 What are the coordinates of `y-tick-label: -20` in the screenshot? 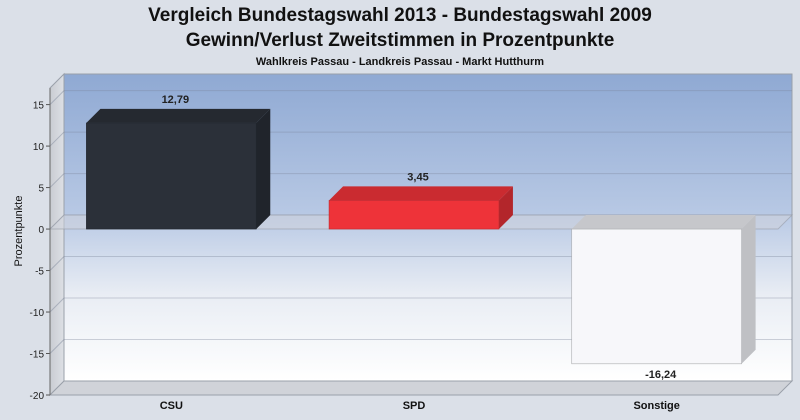 It's located at (37, 396).